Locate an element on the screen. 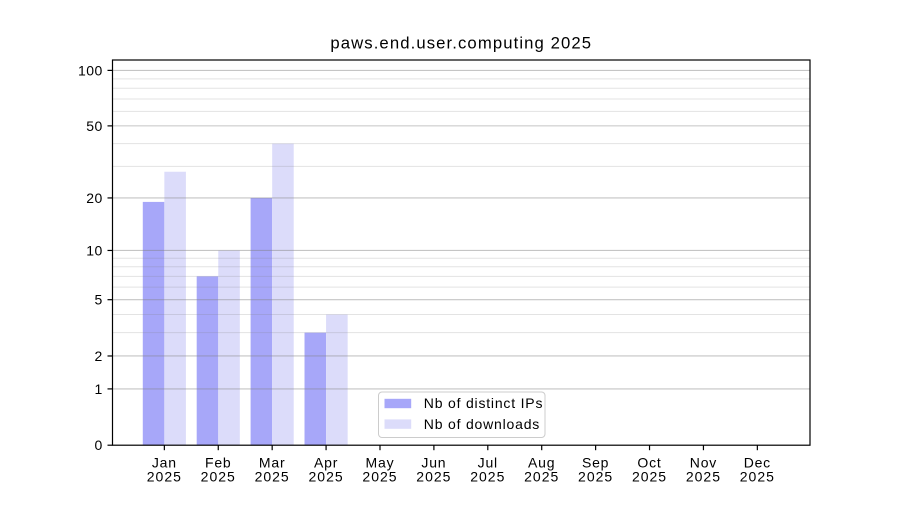 This screenshot has width=900, height=505. svg-text: 20 is located at coordinates (94, 198).